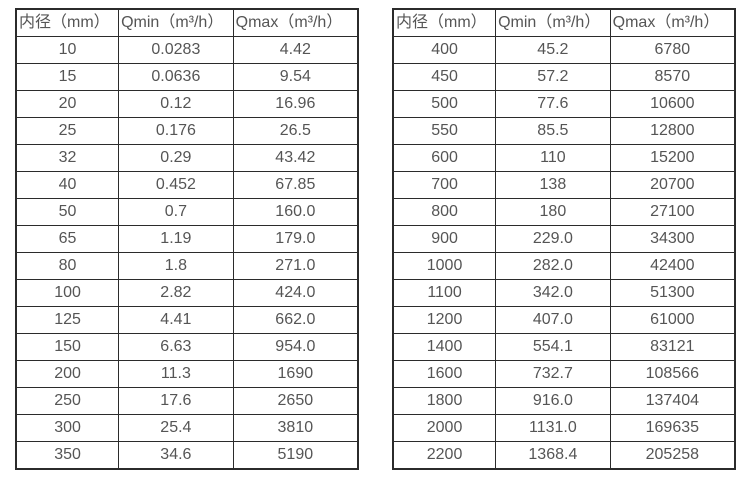 The height and width of the screenshot is (483, 750). I want to click on table-cell: 2650, so click(295, 401).